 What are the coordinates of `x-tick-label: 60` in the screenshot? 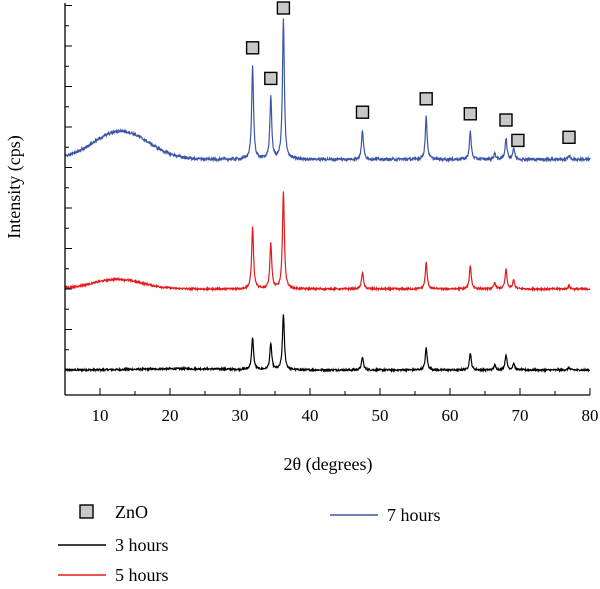 It's located at (450, 415).